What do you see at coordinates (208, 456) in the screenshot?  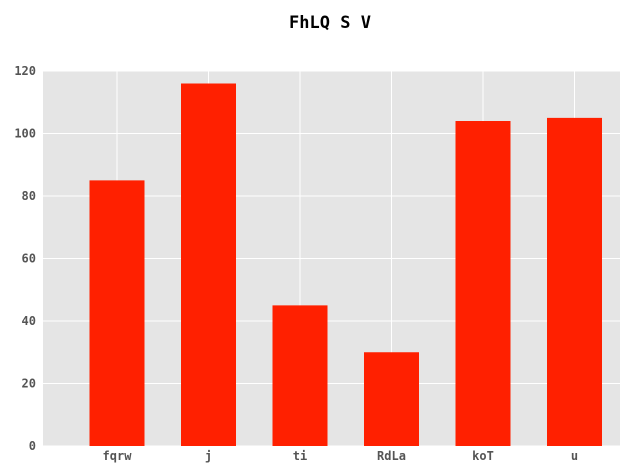 I see `x-tick-label: j` at bounding box center [208, 456].